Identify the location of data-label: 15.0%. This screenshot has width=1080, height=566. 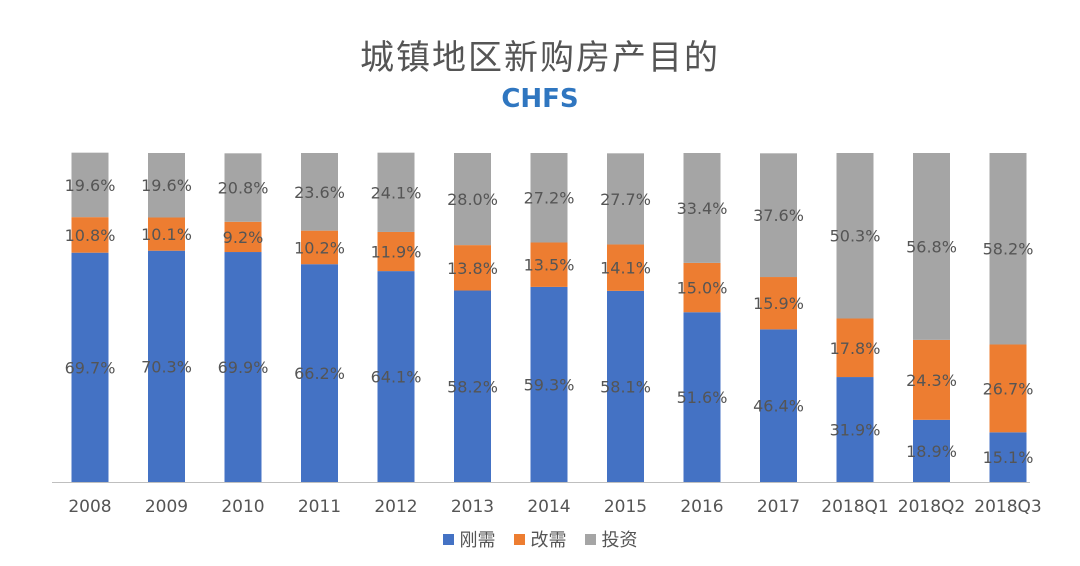
(702, 288).